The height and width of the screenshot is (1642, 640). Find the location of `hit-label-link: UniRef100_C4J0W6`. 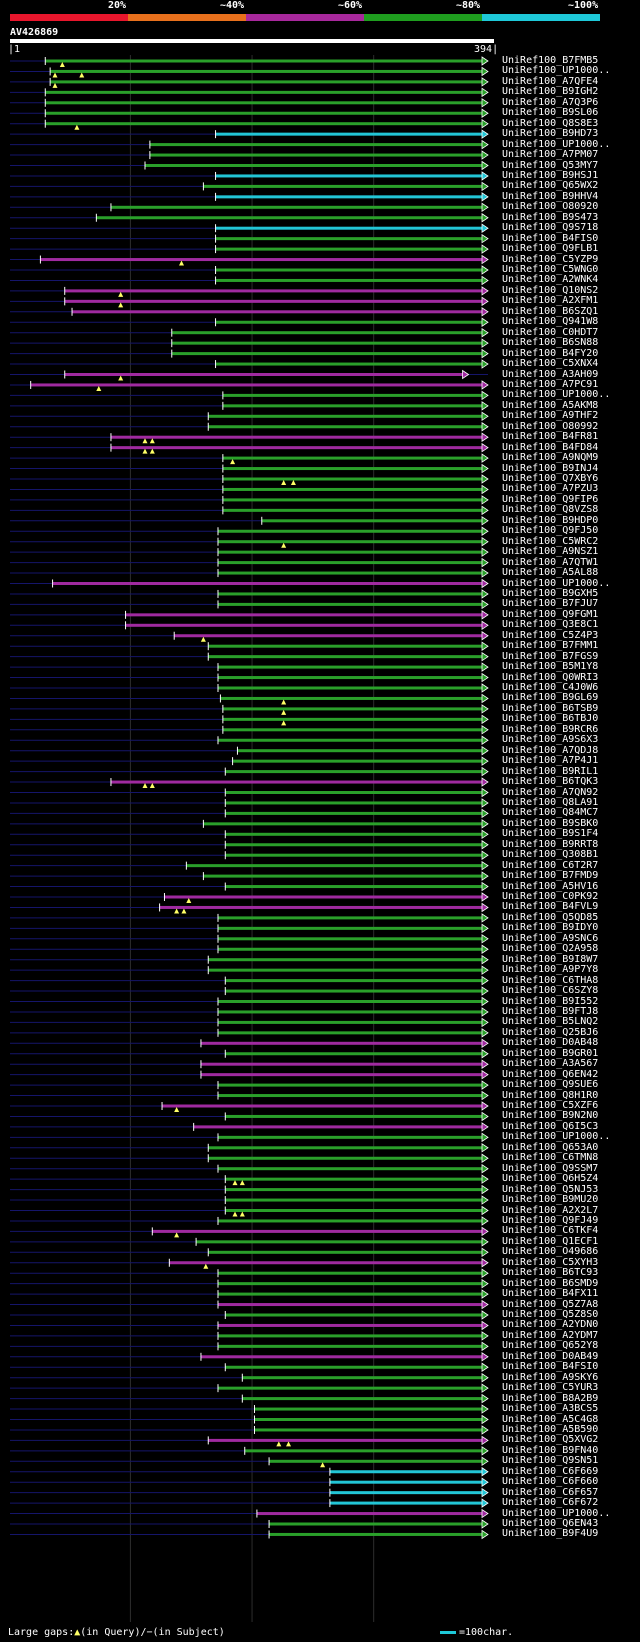

hit-label-link: UniRef100_C4J0W6 is located at coordinates (550, 687).